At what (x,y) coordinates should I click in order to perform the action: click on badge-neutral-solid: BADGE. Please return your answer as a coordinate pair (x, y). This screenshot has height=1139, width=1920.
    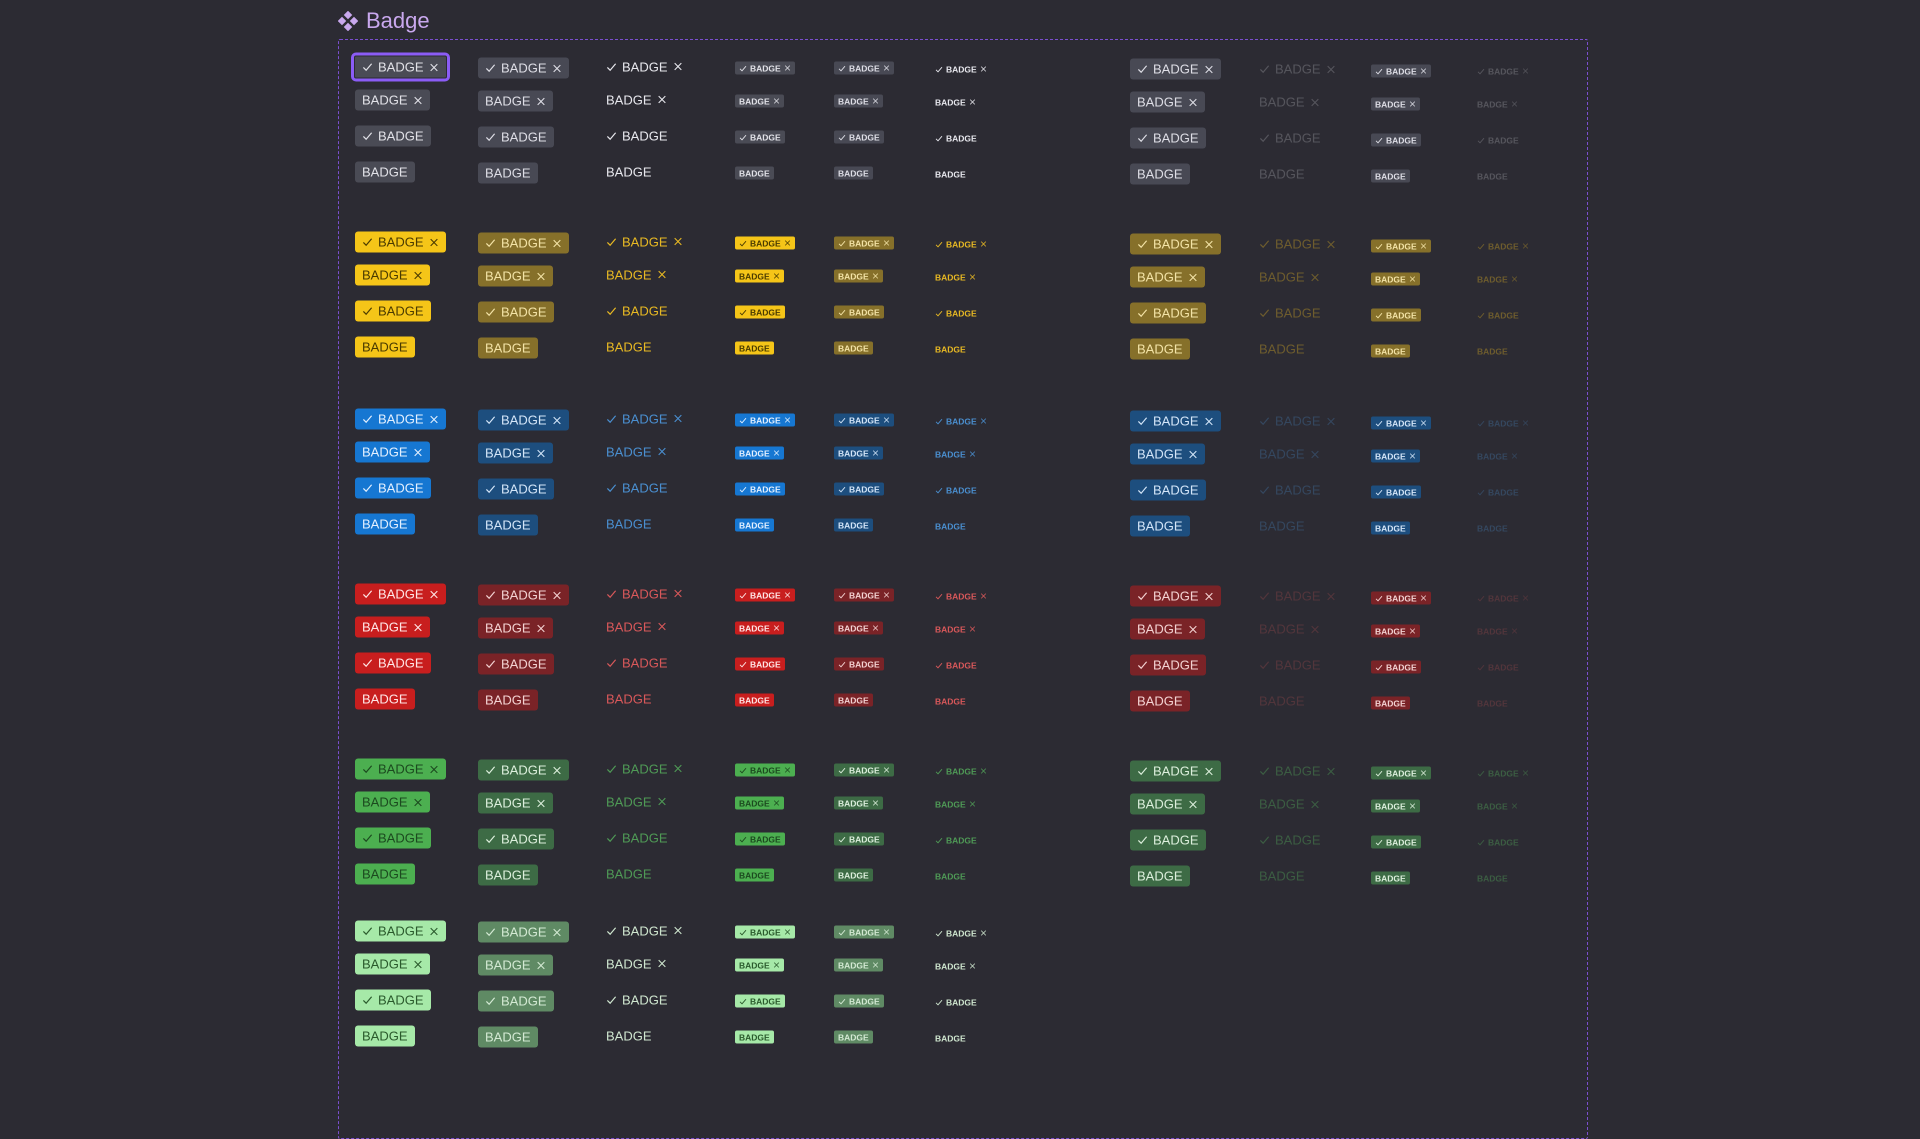
    Looking at the image, I should click on (393, 136).